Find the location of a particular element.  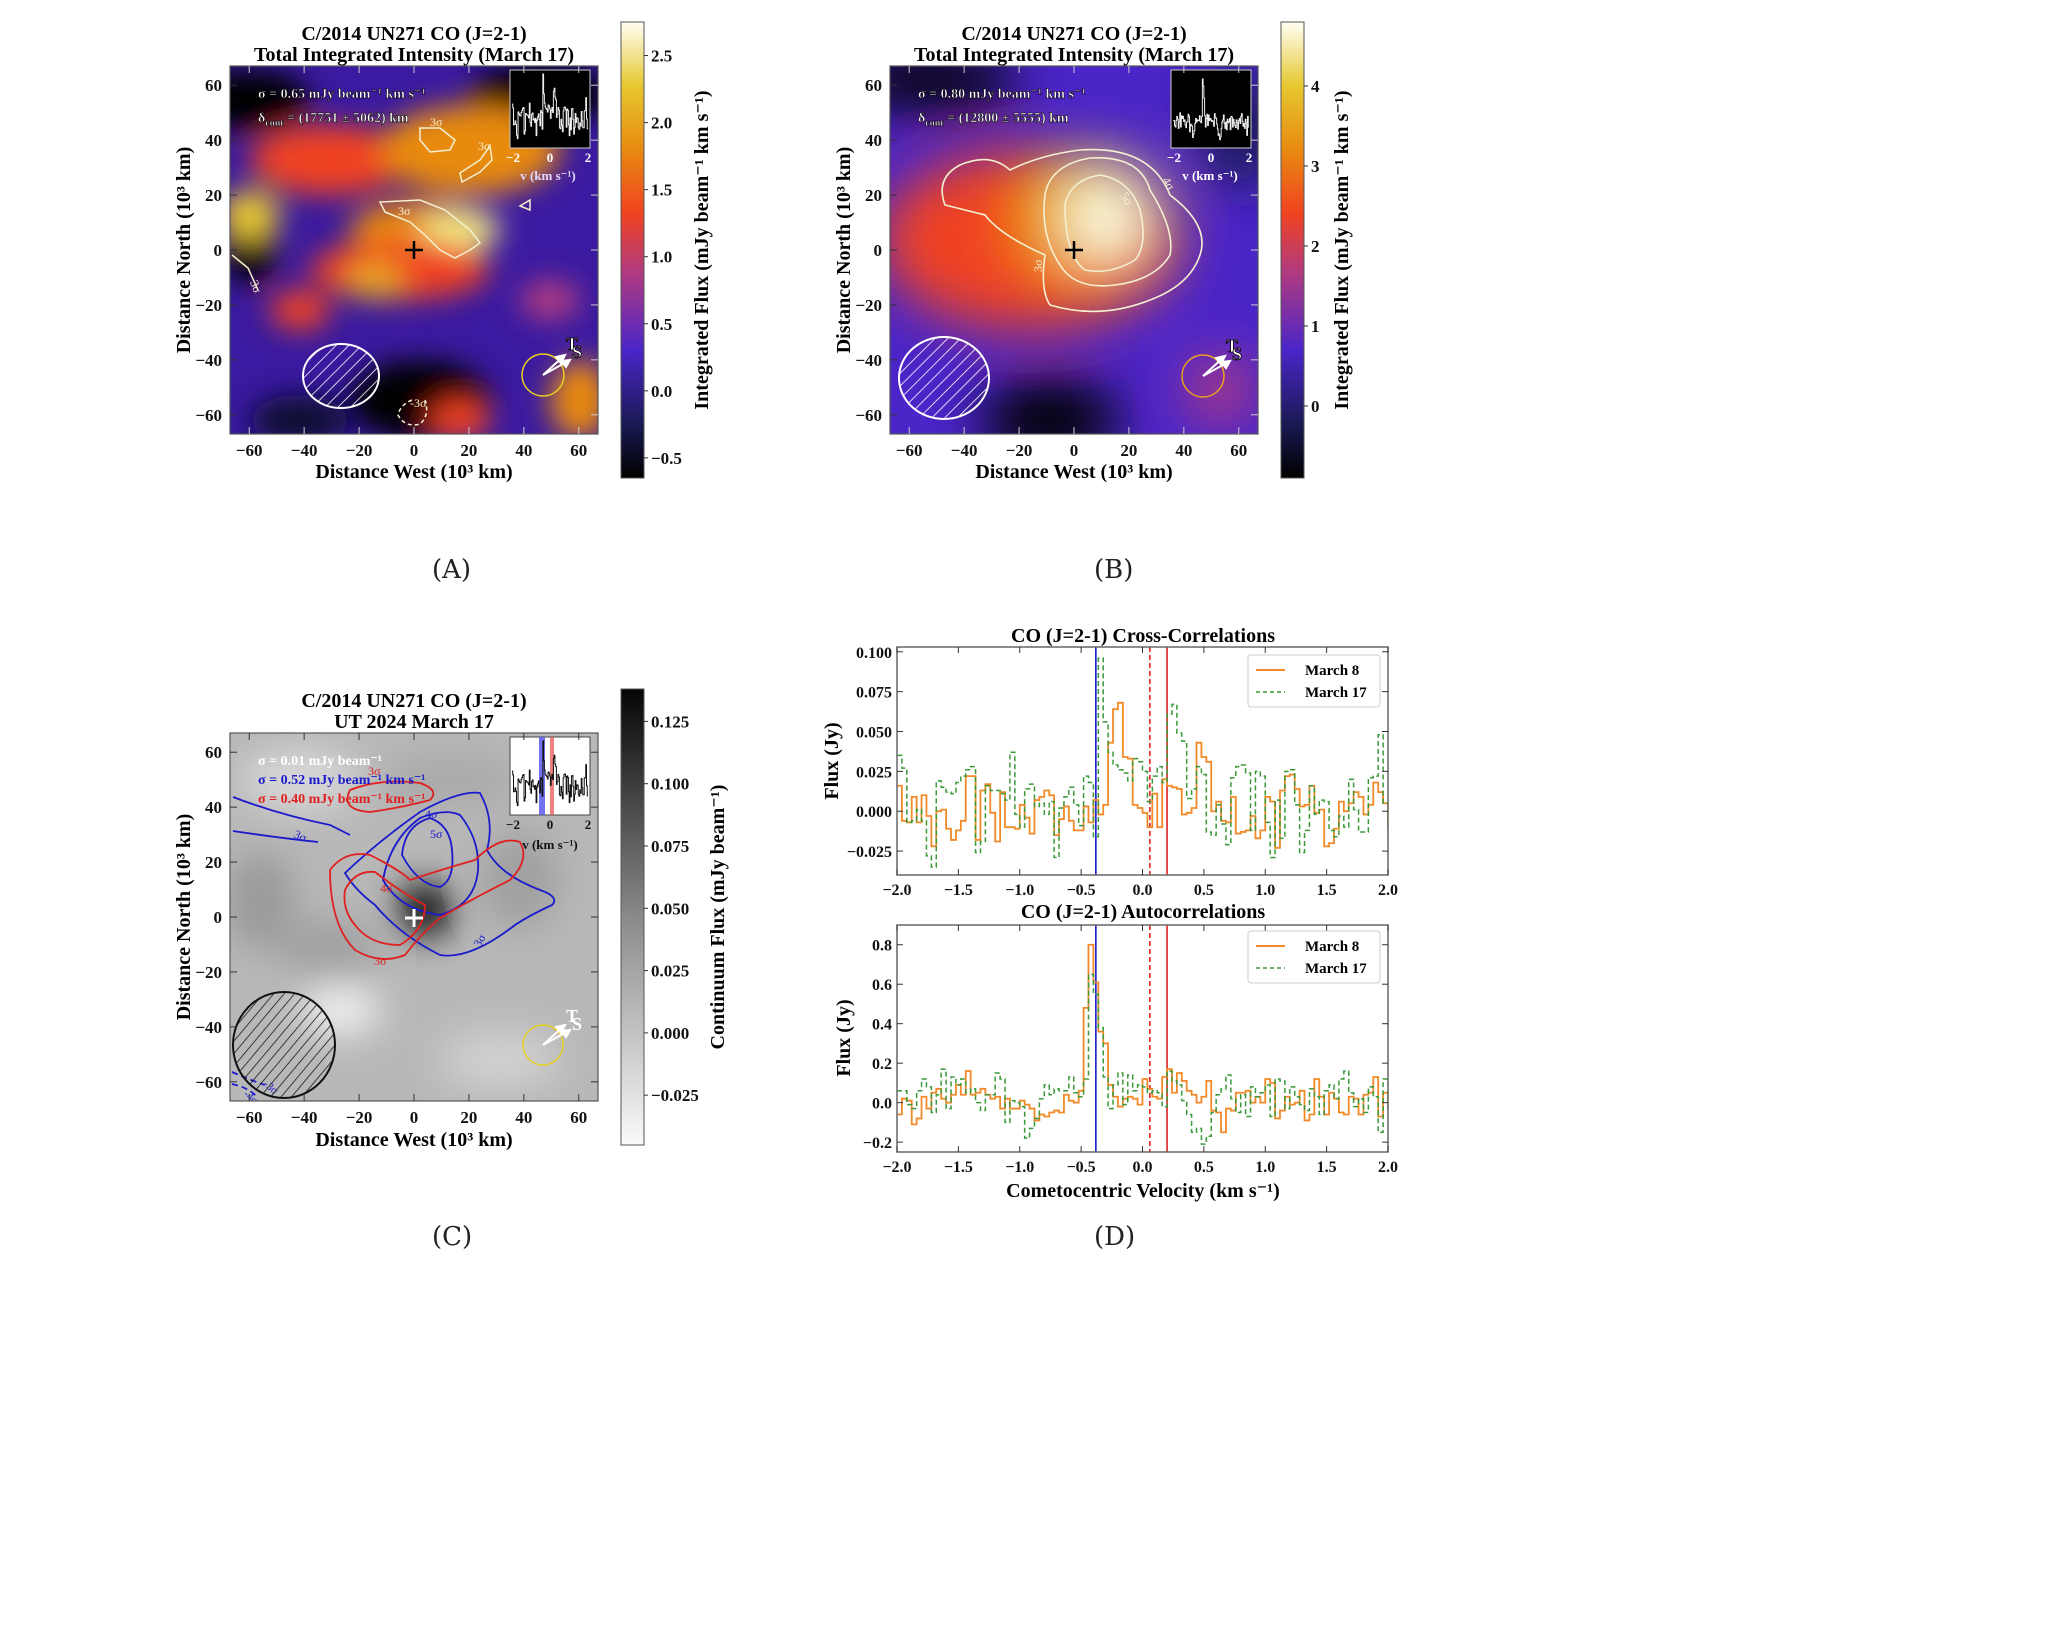

panel-b-colorbar-ticks: 4 3 2 1 0 is located at coordinates (1312, 246).